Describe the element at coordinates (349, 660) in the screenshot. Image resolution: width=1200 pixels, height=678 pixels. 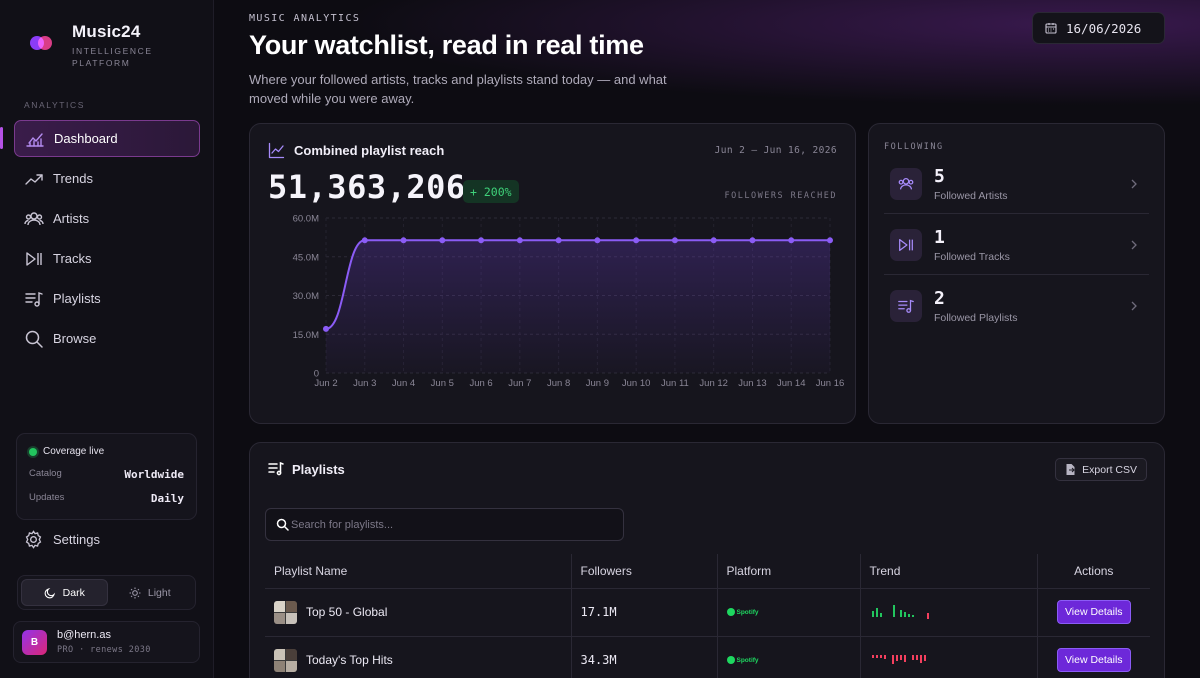
I see `playlist-name: Today's Top Hits` at that location.